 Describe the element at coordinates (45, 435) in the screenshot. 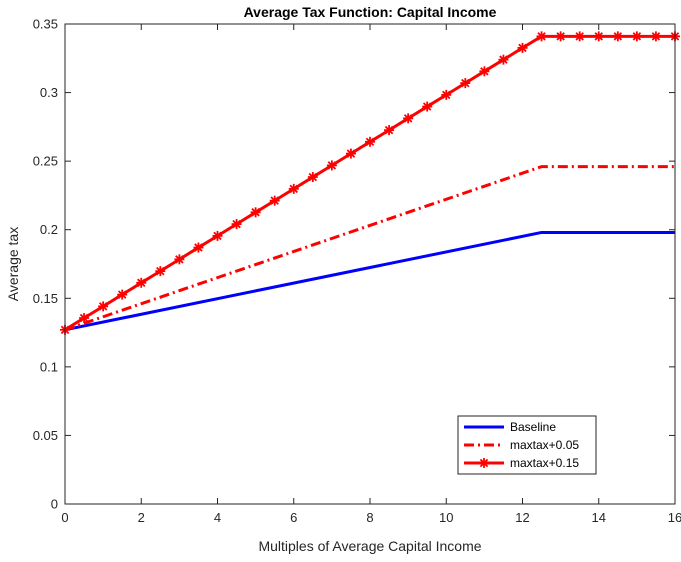

I see `y-tick-label: 0.05` at that location.